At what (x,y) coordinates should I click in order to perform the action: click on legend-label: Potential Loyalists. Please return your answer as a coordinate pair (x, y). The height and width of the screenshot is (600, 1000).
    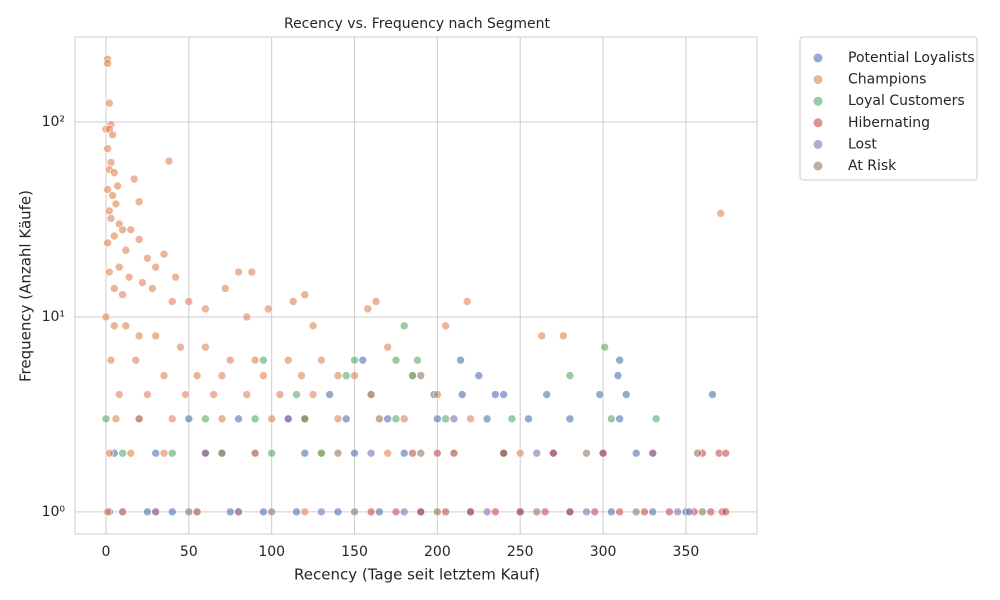
    Looking at the image, I should click on (911, 58).